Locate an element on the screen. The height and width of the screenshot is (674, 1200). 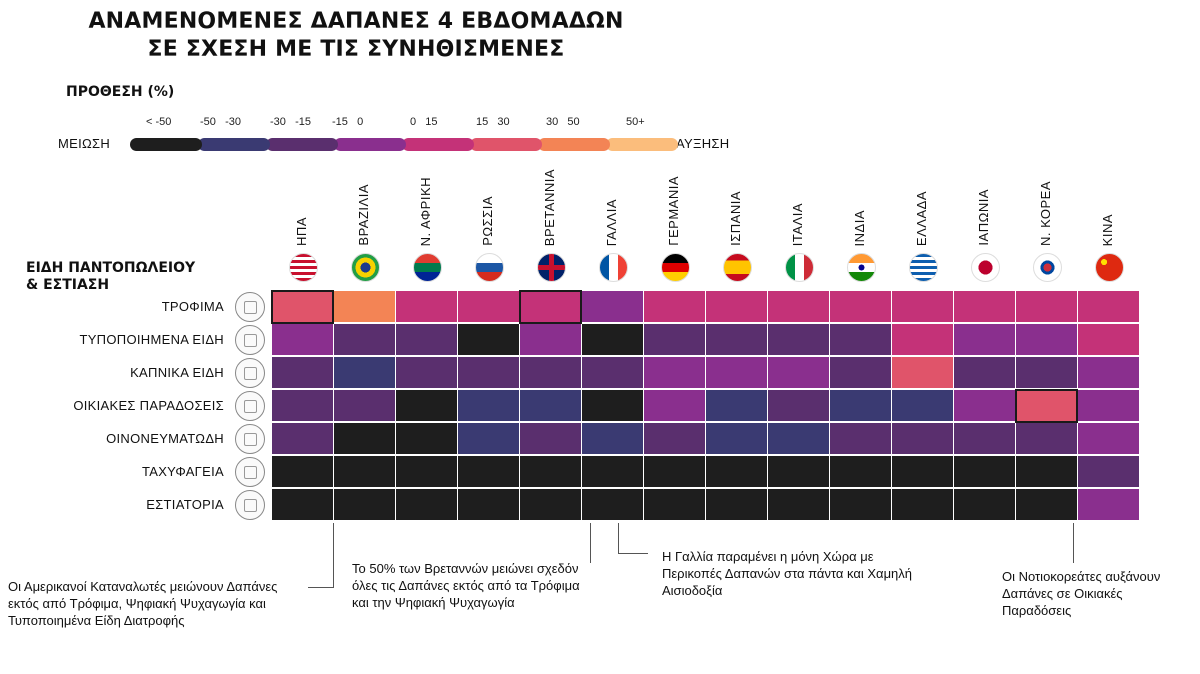
legend-bin-label: 30 50 is located at coordinates (563, 122).